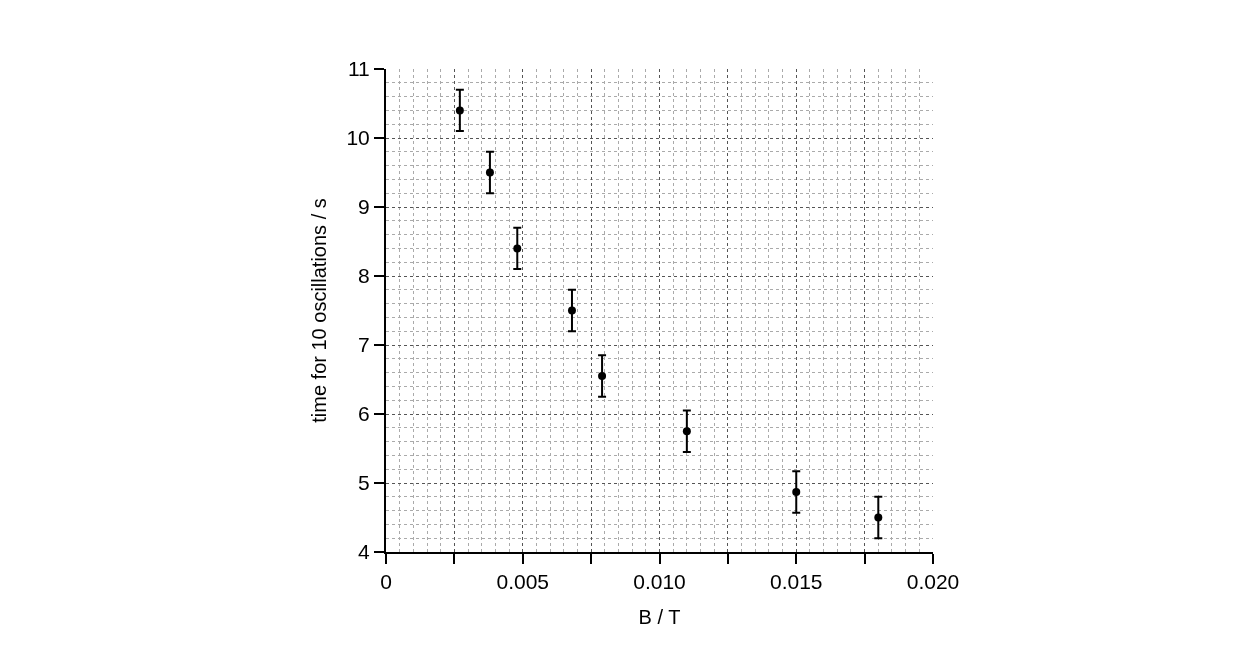 The width and height of the screenshot is (1243, 671). I want to click on y-tick-label: 11, so click(358, 69).